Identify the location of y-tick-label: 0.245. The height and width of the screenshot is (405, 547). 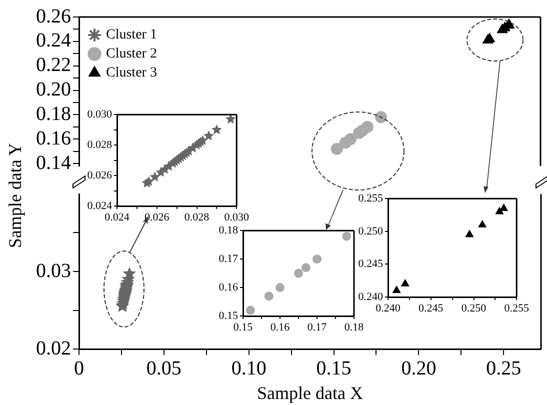
(371, 264).